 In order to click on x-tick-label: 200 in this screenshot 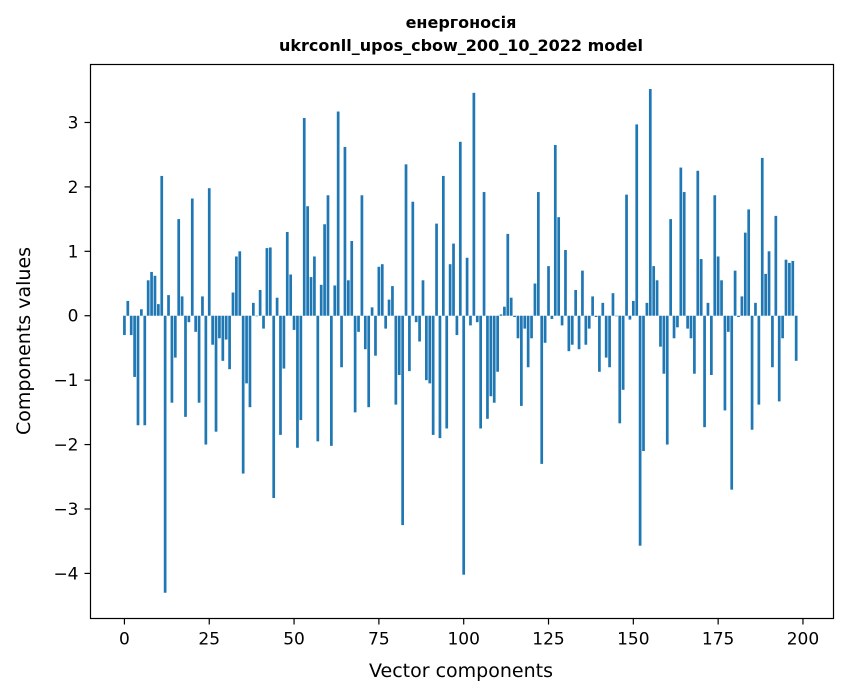, I will do `click(803, 640)`.